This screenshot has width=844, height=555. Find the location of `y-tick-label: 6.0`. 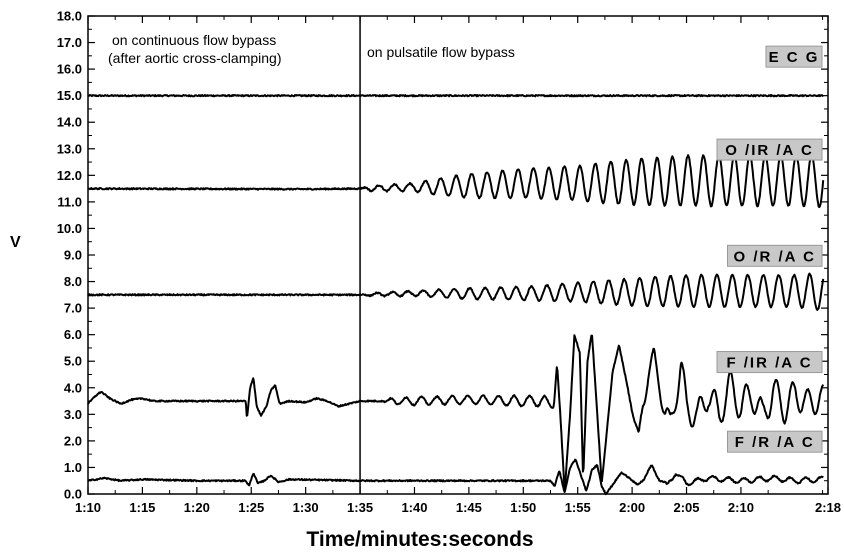

y-tick-label: 6.0 is located at coordinates (73, 334).